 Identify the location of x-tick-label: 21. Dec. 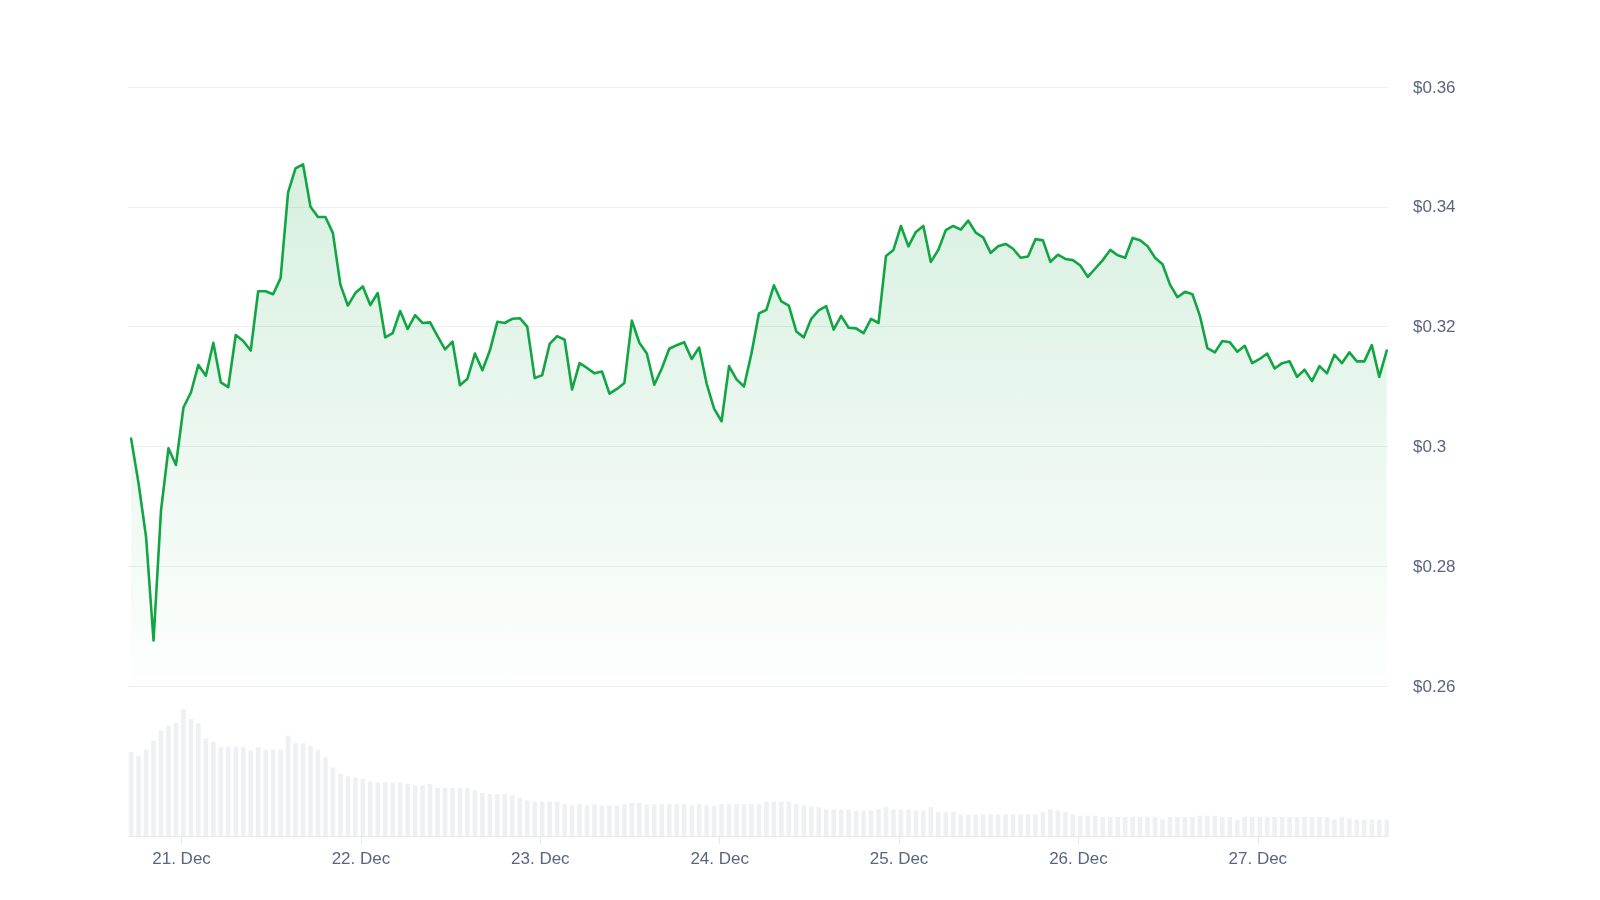
(182, 858).